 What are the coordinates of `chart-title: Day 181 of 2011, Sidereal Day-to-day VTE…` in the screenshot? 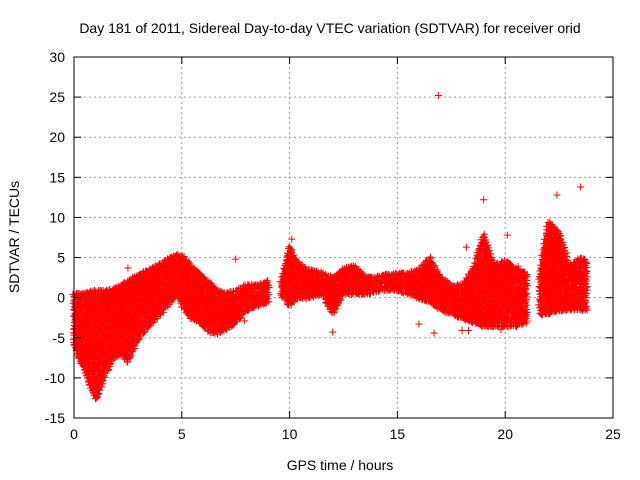 It's located at (329, 28).